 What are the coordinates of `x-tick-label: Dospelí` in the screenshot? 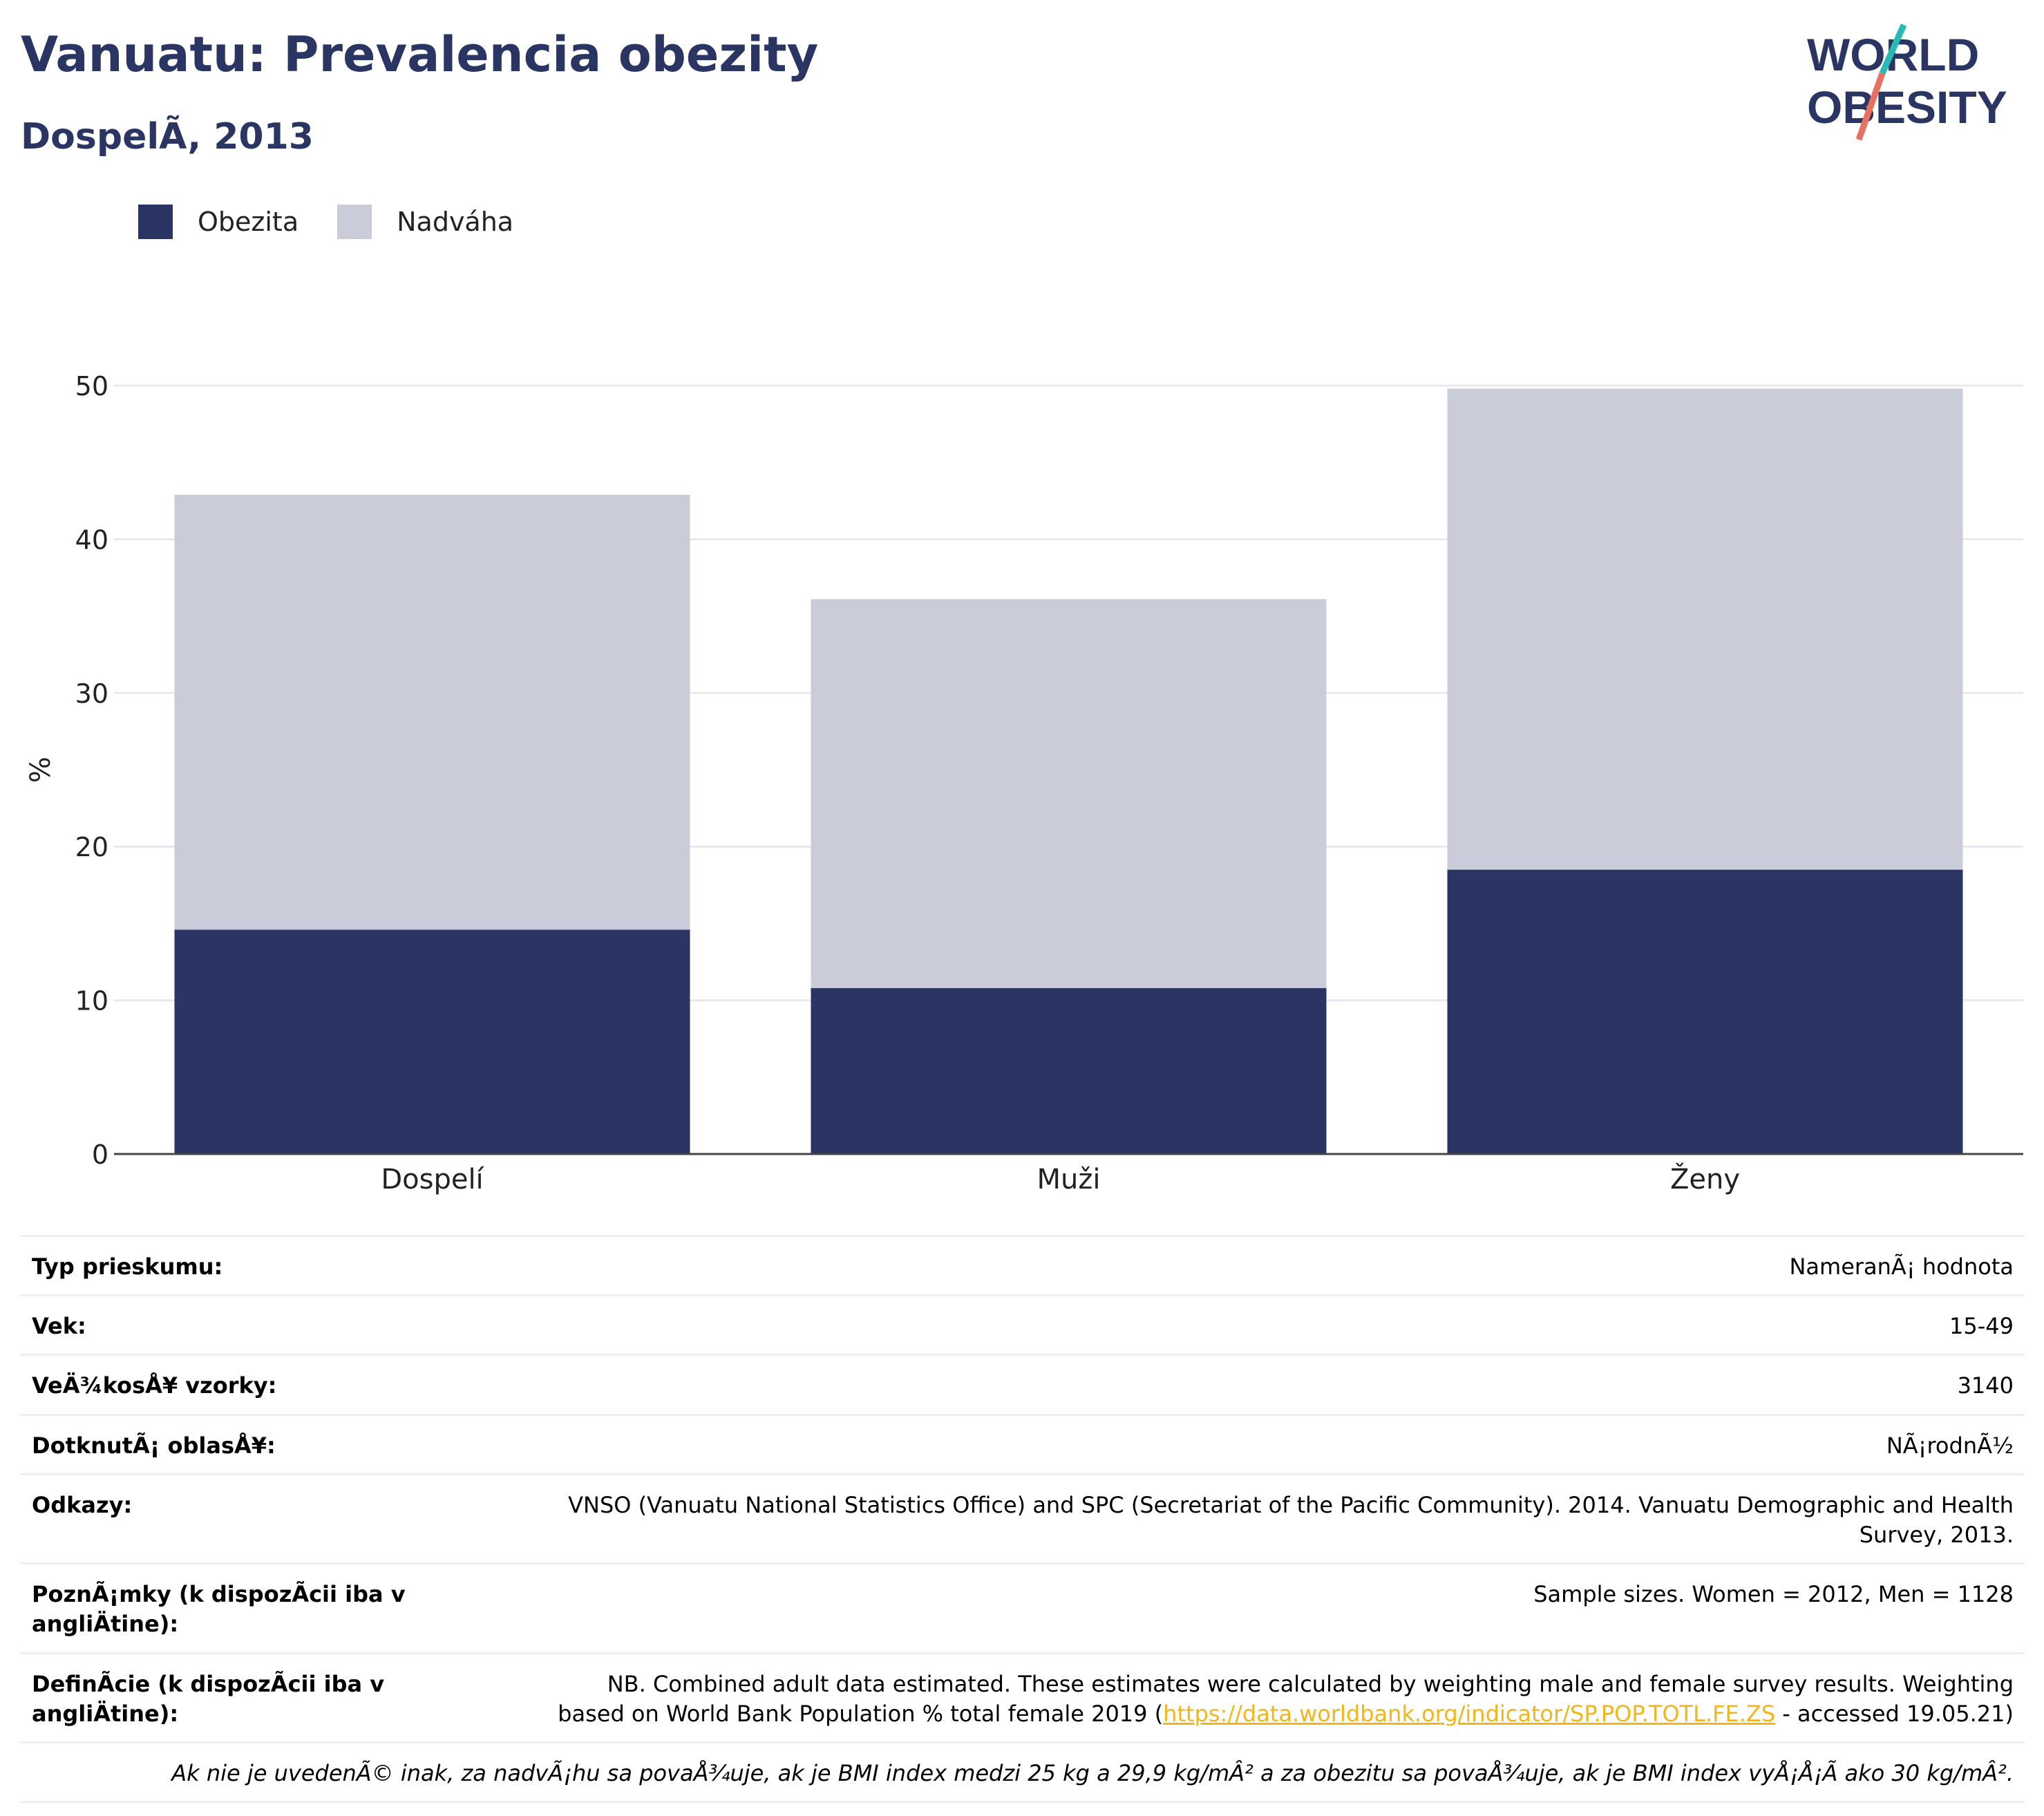 It's located at (432, 1179).